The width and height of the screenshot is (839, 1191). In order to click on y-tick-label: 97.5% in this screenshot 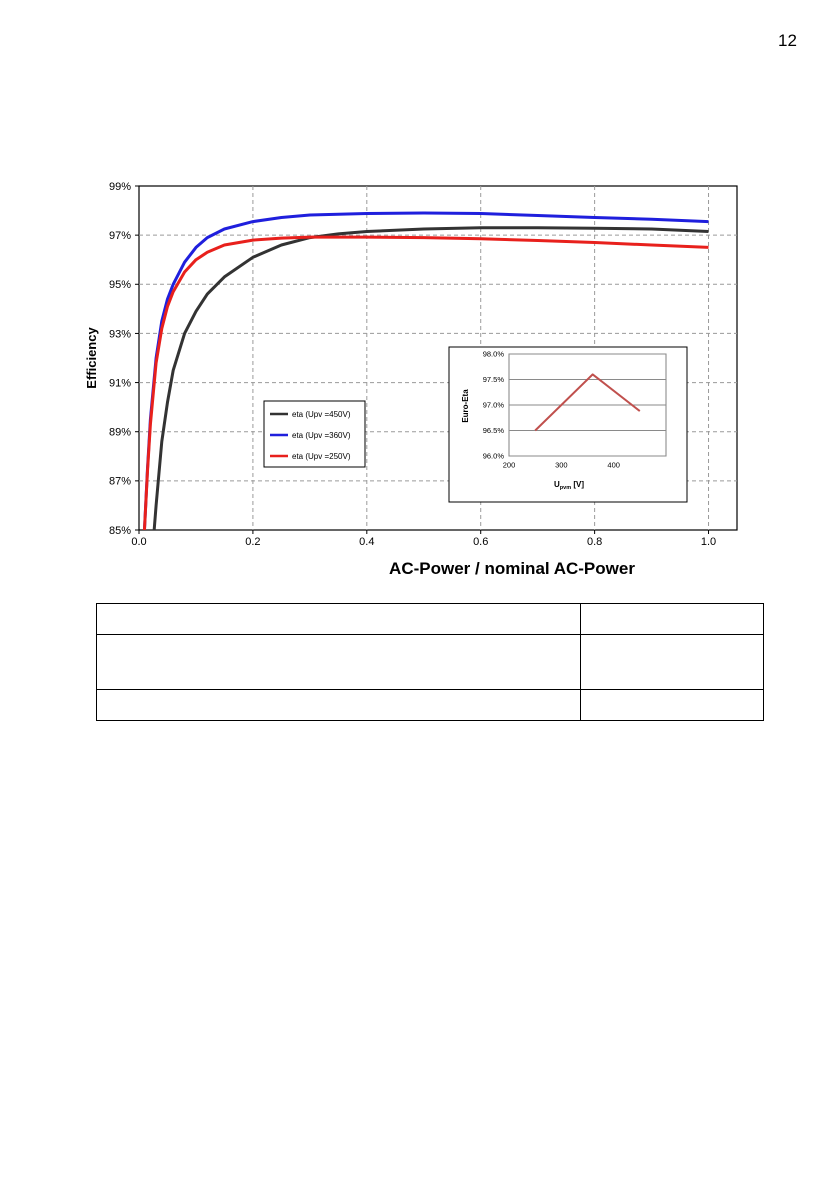, I will do `click(494, 379)`.